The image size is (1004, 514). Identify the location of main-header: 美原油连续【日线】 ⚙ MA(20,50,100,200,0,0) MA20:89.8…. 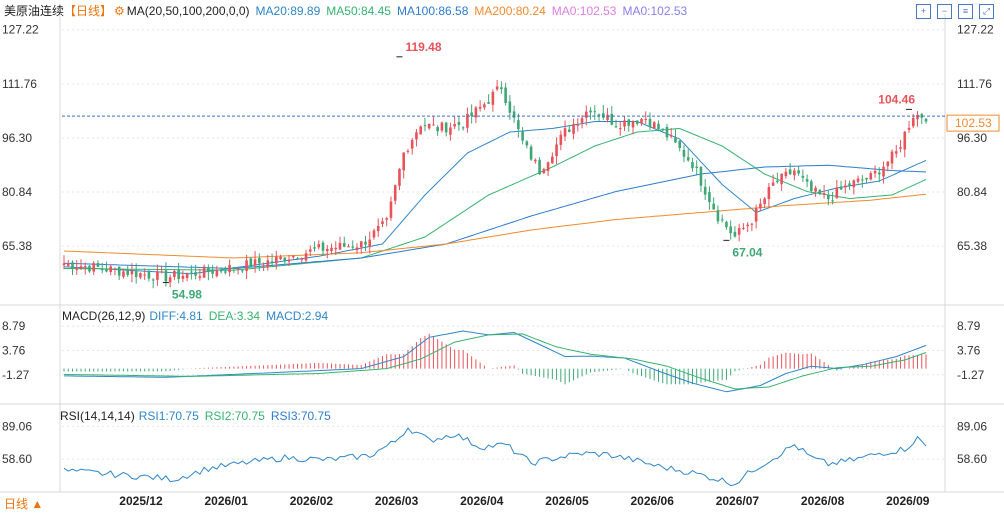
(348, 11).